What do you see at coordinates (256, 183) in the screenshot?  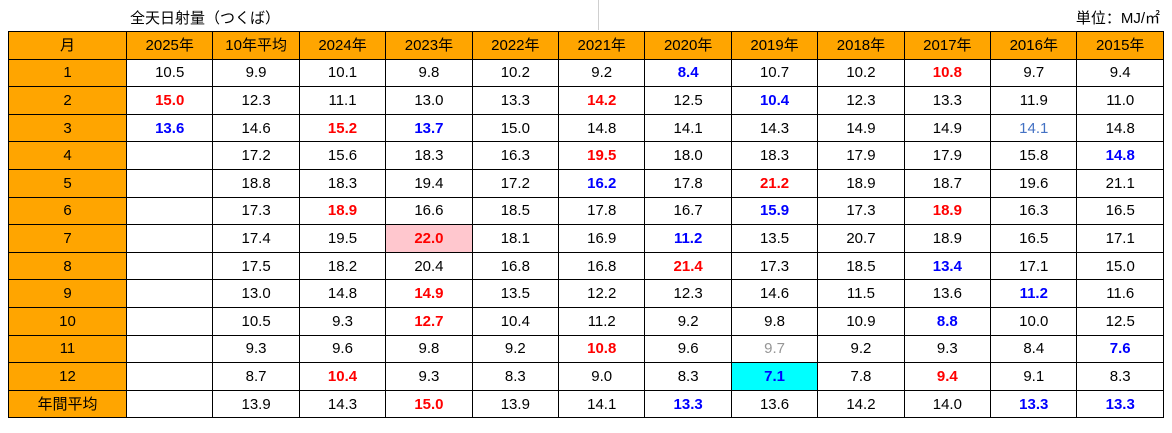 I see `table-cell: 18.8` at bounding box center [256, 183].